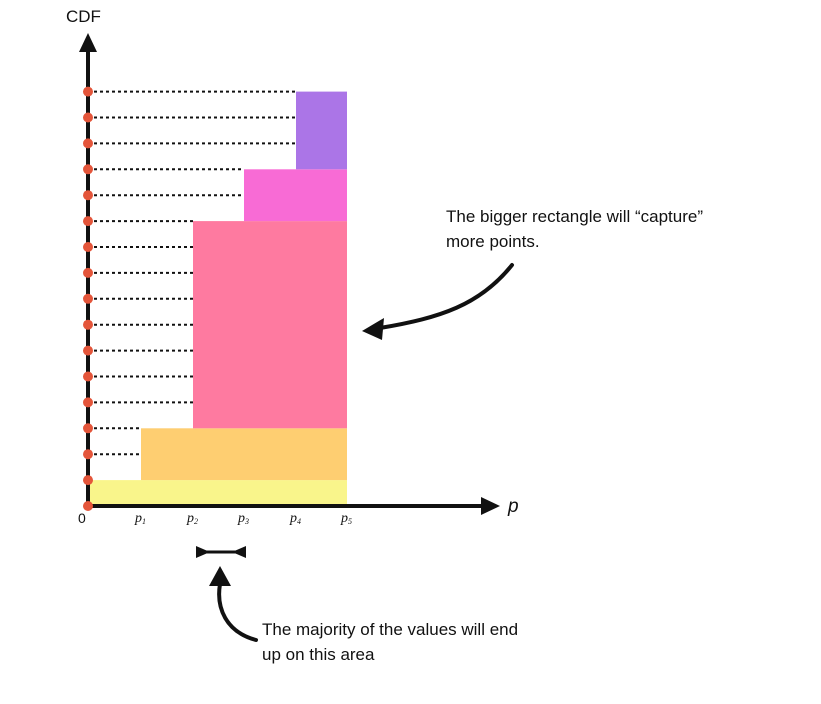 The image size is (821, 704). What do you see at coordinates (295, 518) in the screenshot?
I see `x-tick-label: p4` at bounding box center [295, 518].